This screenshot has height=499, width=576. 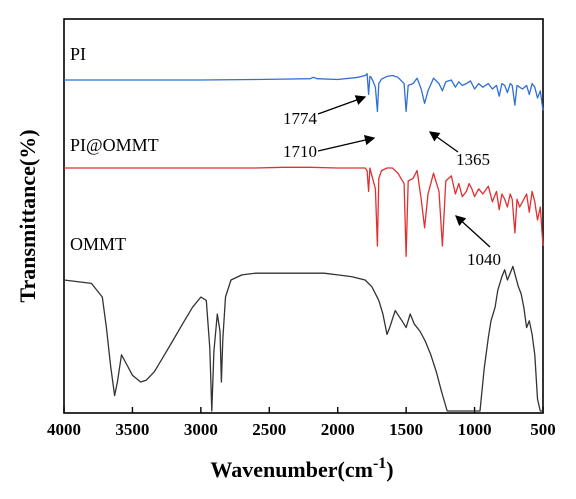 What do you see at coordinates (484, 259) in the screenshot?
I see `annotation-label-1040: 1040` at bounding box center [484, 259].